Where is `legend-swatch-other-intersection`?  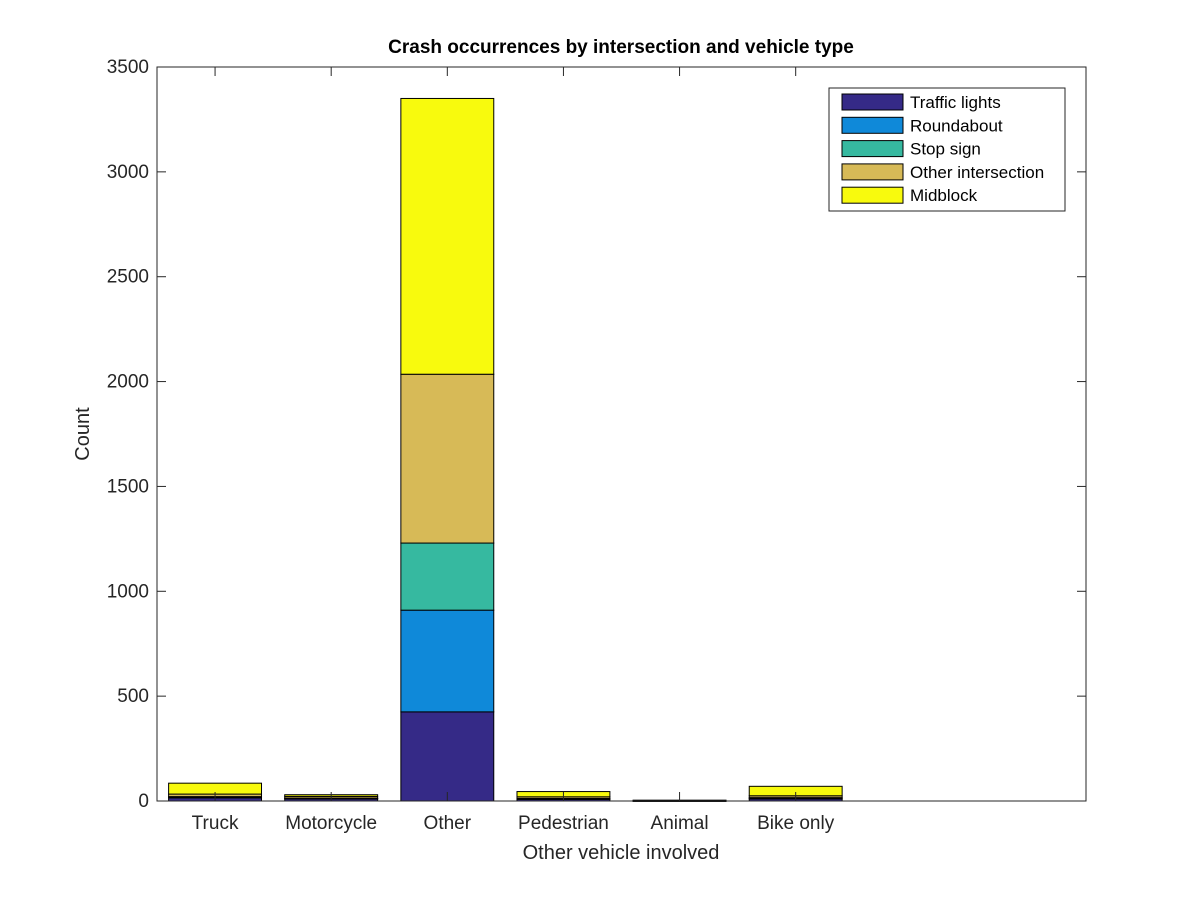
legend-swatch-other-intersection is located at coordinates (872, 172).